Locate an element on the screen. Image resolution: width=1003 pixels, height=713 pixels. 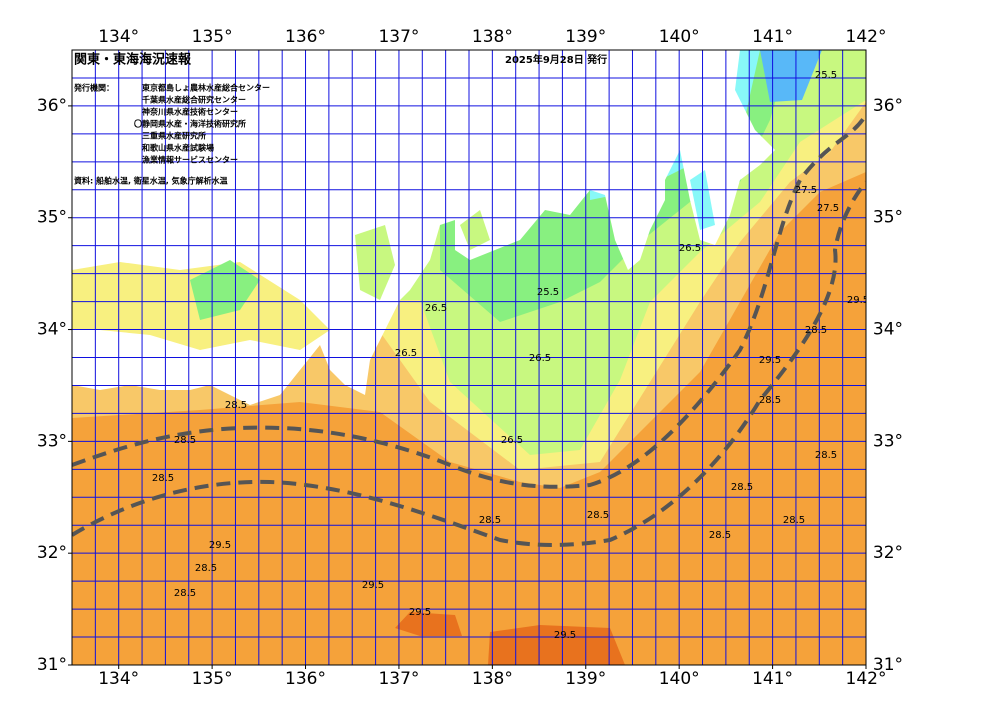
ise-bay is located at coordinates (475, 230).